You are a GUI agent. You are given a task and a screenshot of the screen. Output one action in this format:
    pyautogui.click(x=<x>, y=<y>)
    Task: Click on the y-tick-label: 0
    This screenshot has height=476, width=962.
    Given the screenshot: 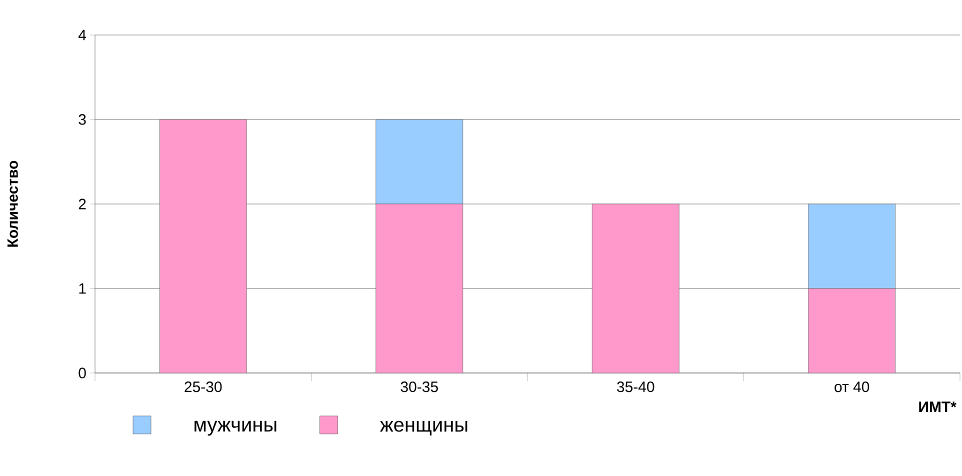 What is the action you would take?
    pyautogui.click(x=82, y=373)
    